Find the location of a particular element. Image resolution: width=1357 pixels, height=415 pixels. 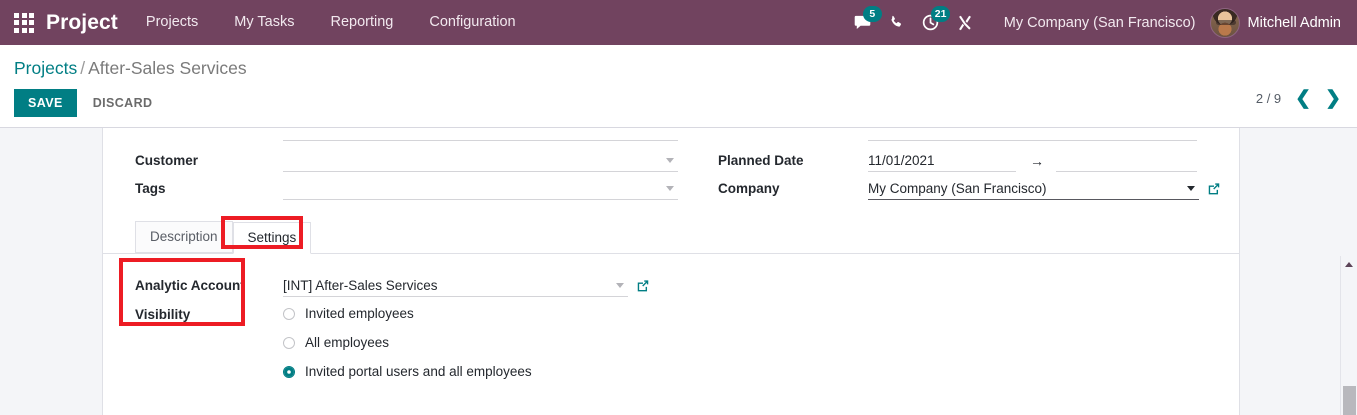

record-pager: 2 / 9 ❮ ❯ is located at coordinates (1298, 98).